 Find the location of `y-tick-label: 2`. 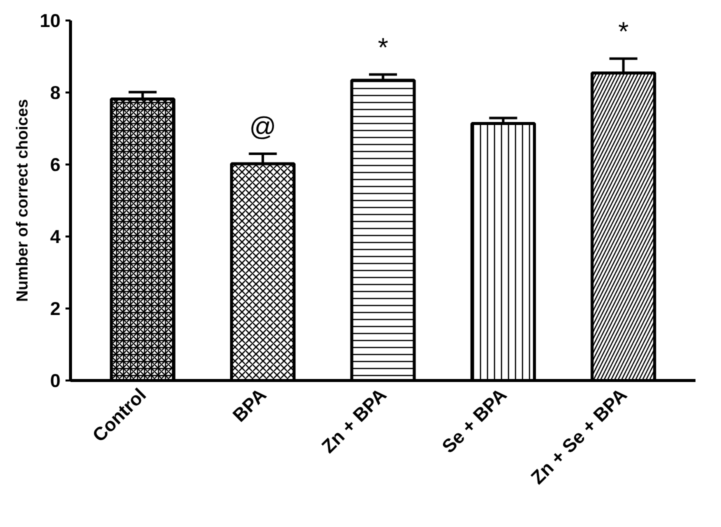

y-tick-label: 2 is located at coordinates (55, 308).